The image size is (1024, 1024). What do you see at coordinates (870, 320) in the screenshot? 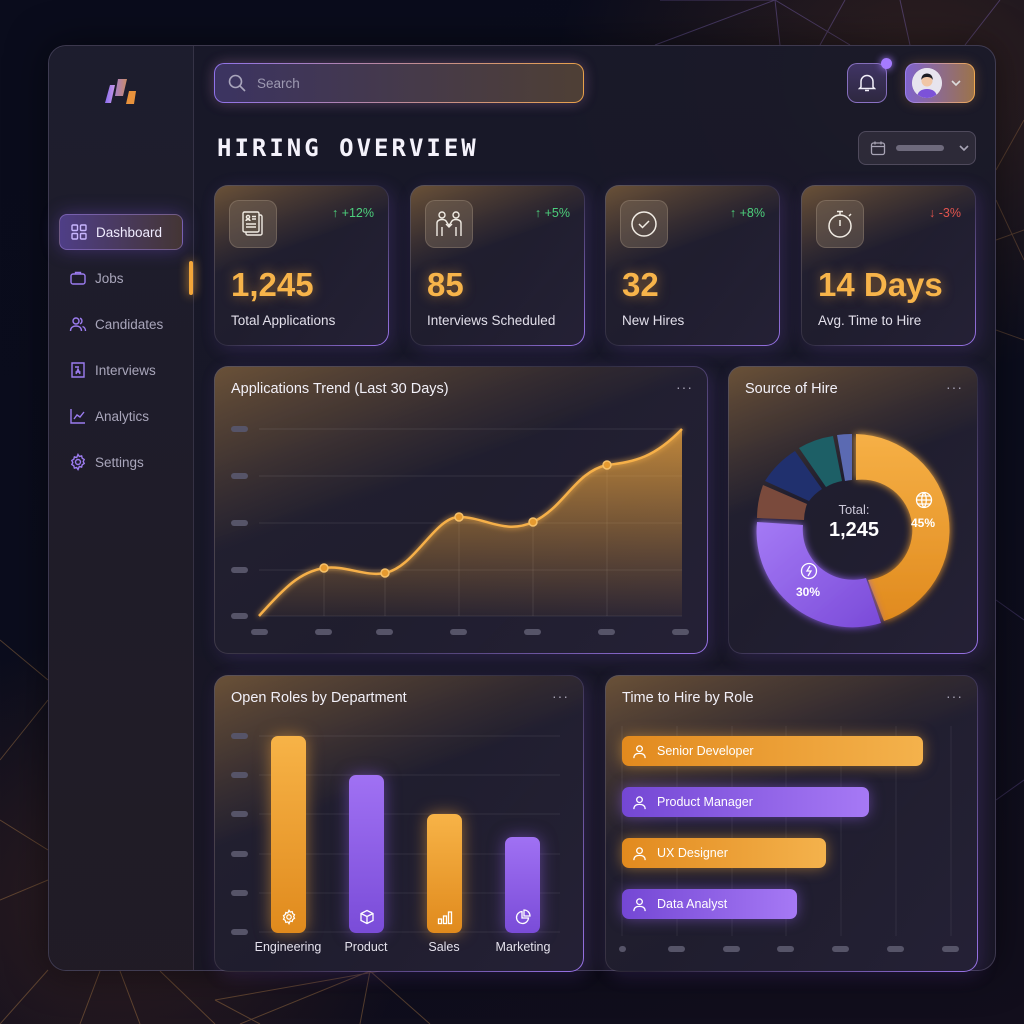
I see `stat-label: Avg. Time to Hire` at bounding box center [870, 320].